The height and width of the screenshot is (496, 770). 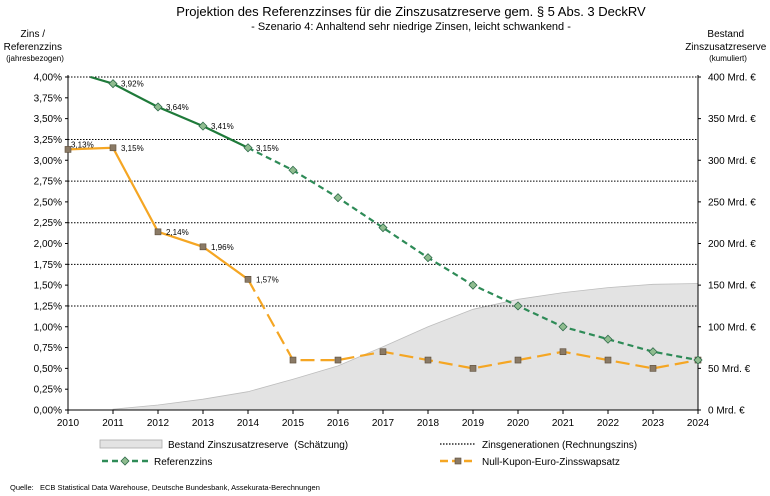 I want to click on ref-label-2014: 3,15%, so click(x=267, y=148).